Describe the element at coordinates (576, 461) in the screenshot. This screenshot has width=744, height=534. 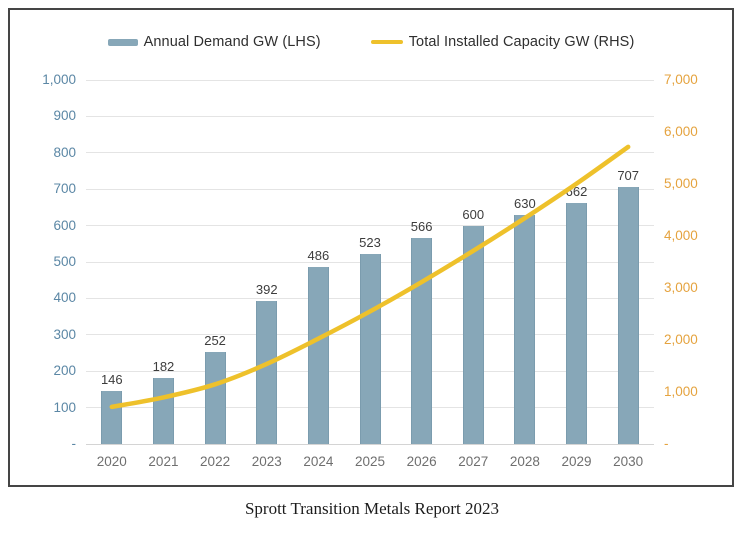
I see `x-axis-label: 2029` at that location.